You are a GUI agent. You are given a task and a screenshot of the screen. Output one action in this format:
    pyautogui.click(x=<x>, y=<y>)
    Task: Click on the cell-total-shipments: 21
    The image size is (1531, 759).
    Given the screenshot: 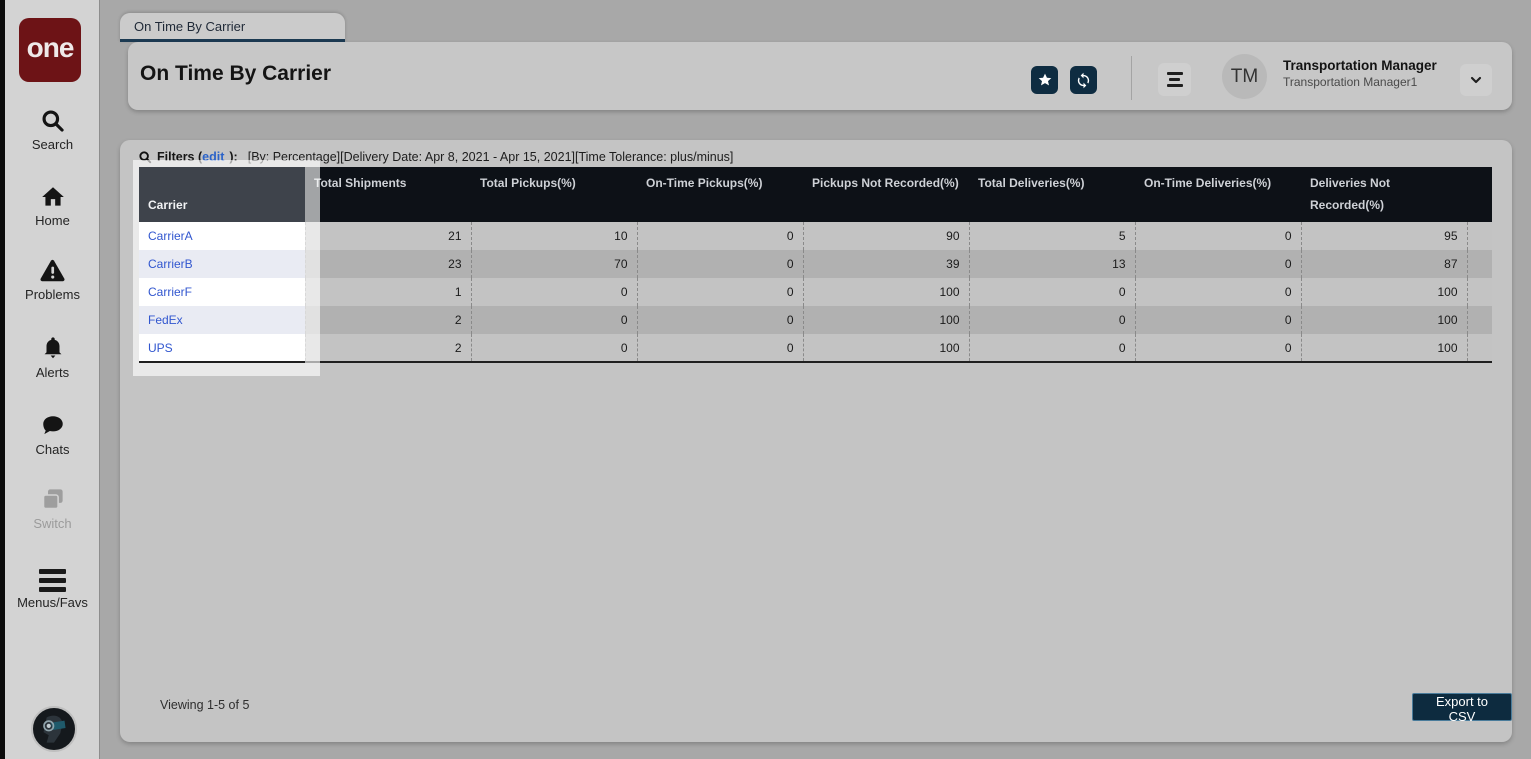 What is the action you would take?
    pyautogui.click(x=388, y=236)
    